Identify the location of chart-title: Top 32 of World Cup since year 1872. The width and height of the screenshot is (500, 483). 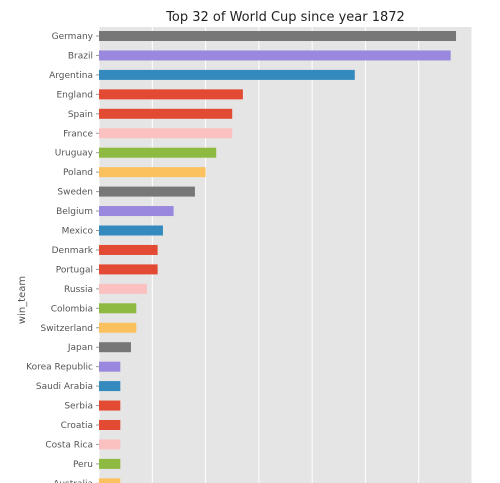
(285, 17).